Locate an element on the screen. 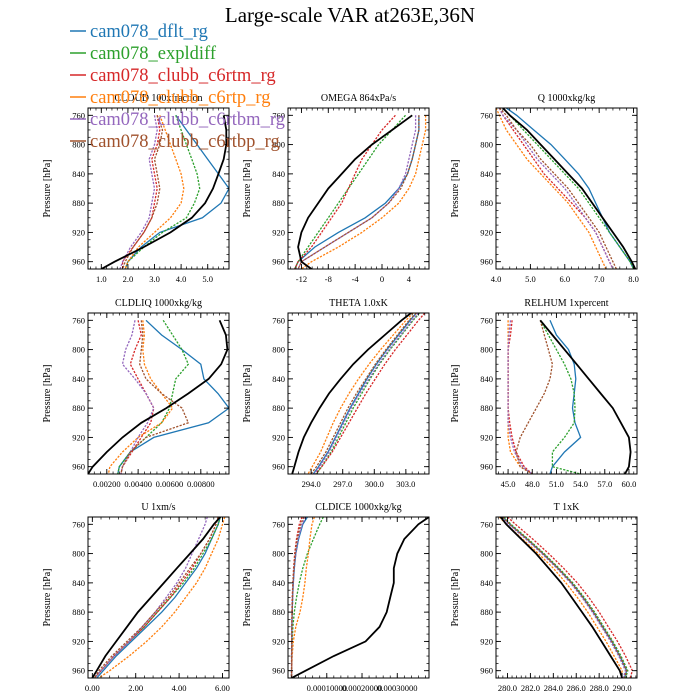  x-tick-label: 294.0 is located at coordinates (311, 484).